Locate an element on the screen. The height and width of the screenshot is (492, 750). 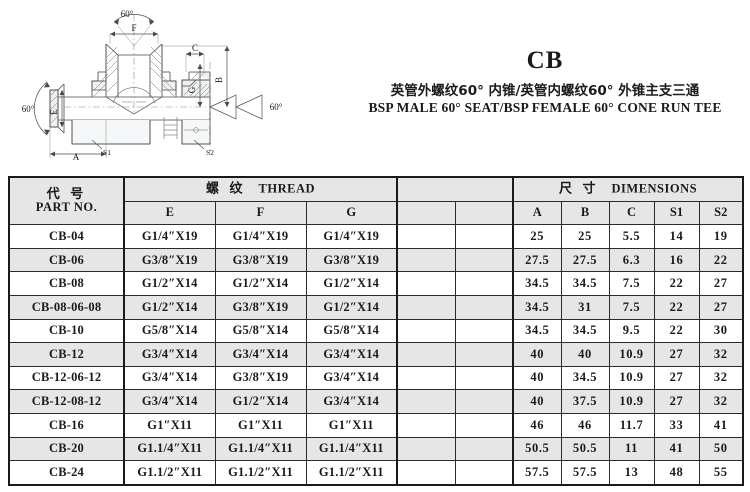
header-dimensions-en: DIMENSIONS is located at coordinates (654, 188).